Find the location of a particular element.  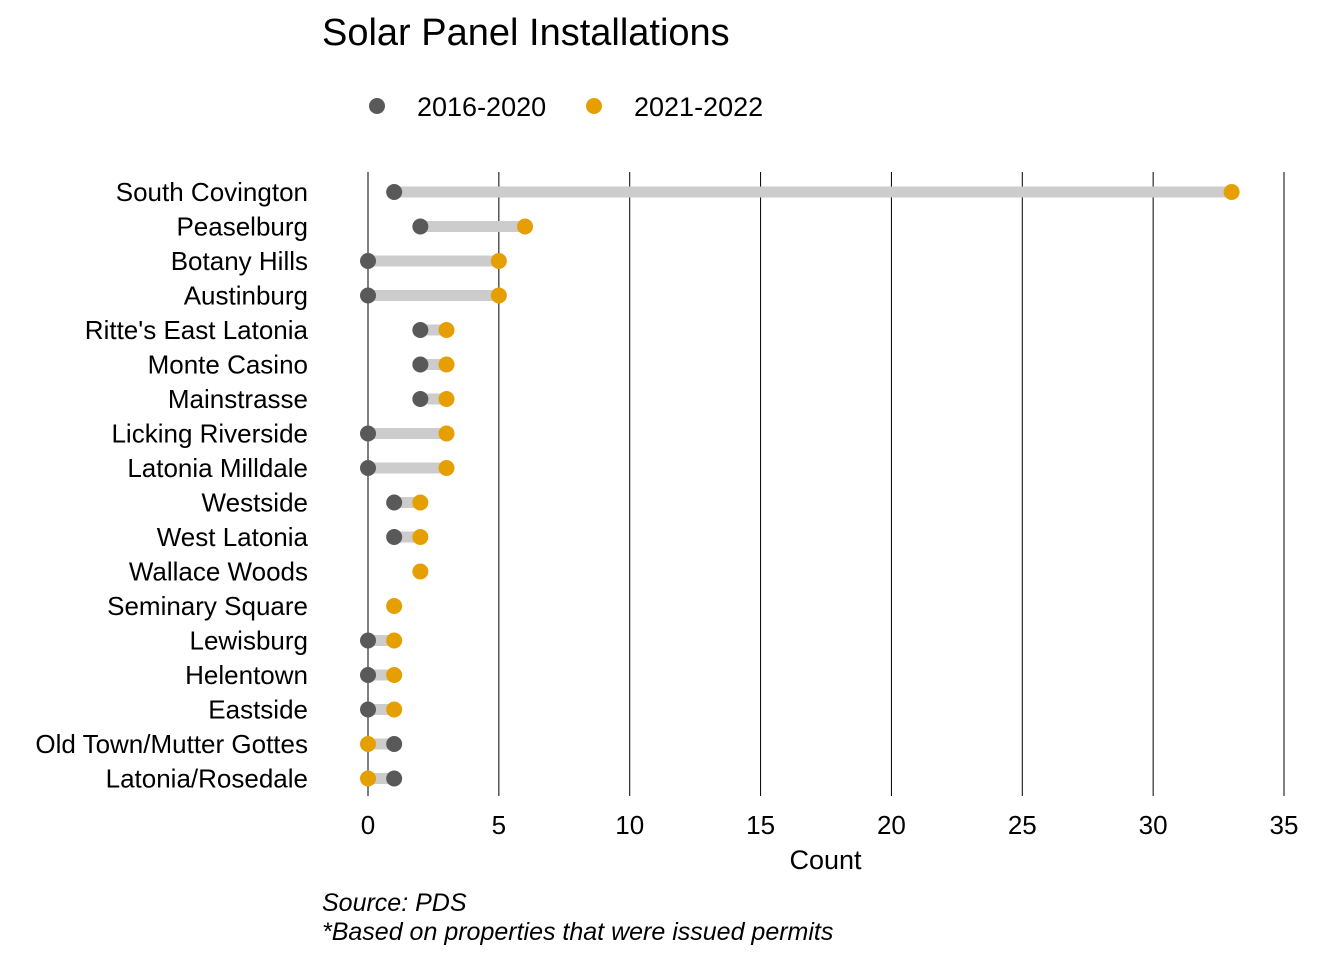

caption-source: Source: PDS is located at coordinates (394, 903).